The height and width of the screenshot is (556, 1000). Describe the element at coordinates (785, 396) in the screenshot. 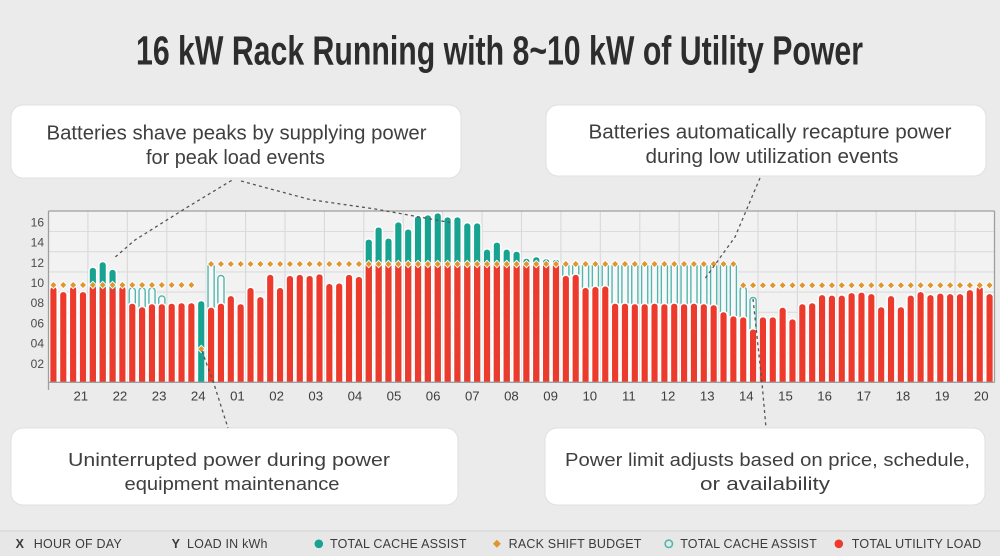

I see `svg-text: 15` at that location.